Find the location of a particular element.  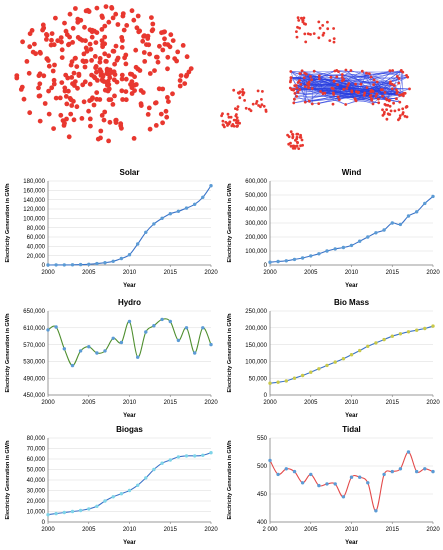

x-axis-label: Year is located at coordinates (129, 543).